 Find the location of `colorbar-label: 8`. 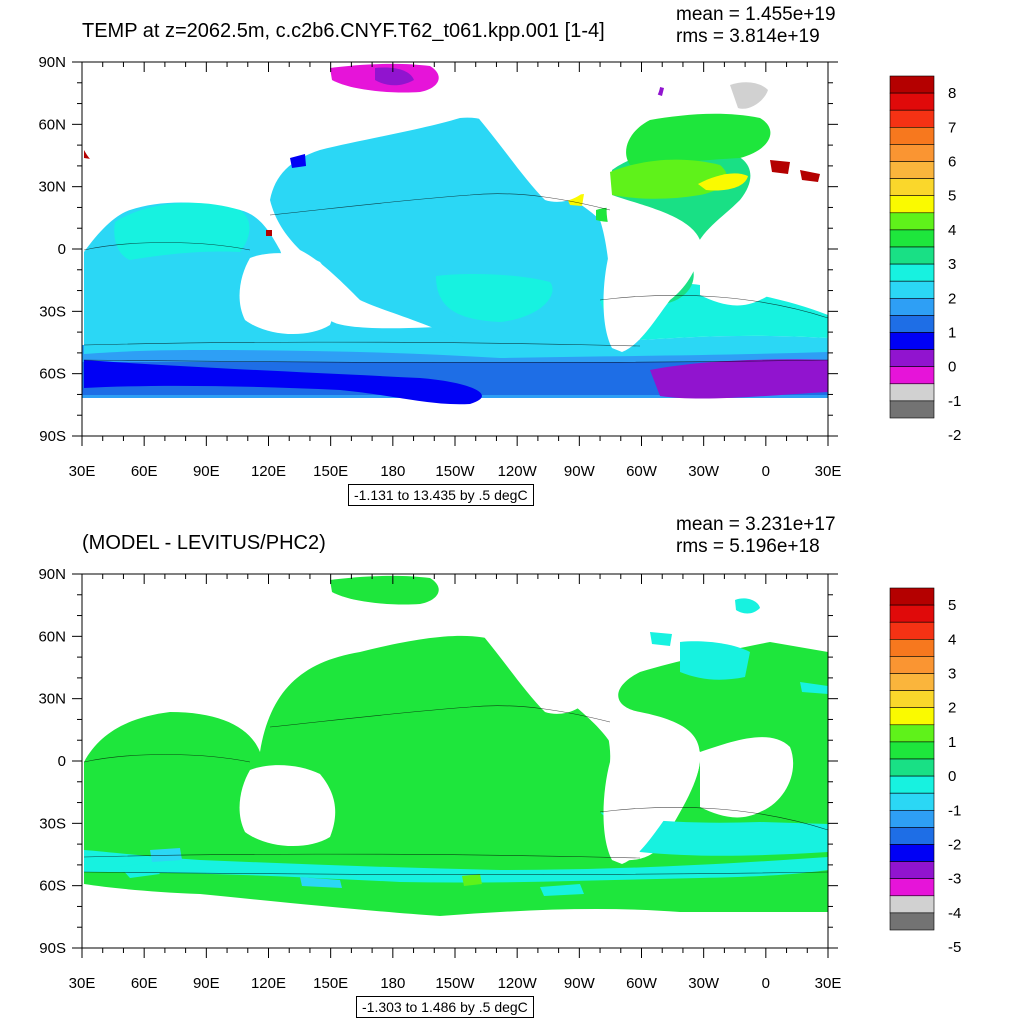

colorbar-label: 8 is located at coordinates (952, 93).